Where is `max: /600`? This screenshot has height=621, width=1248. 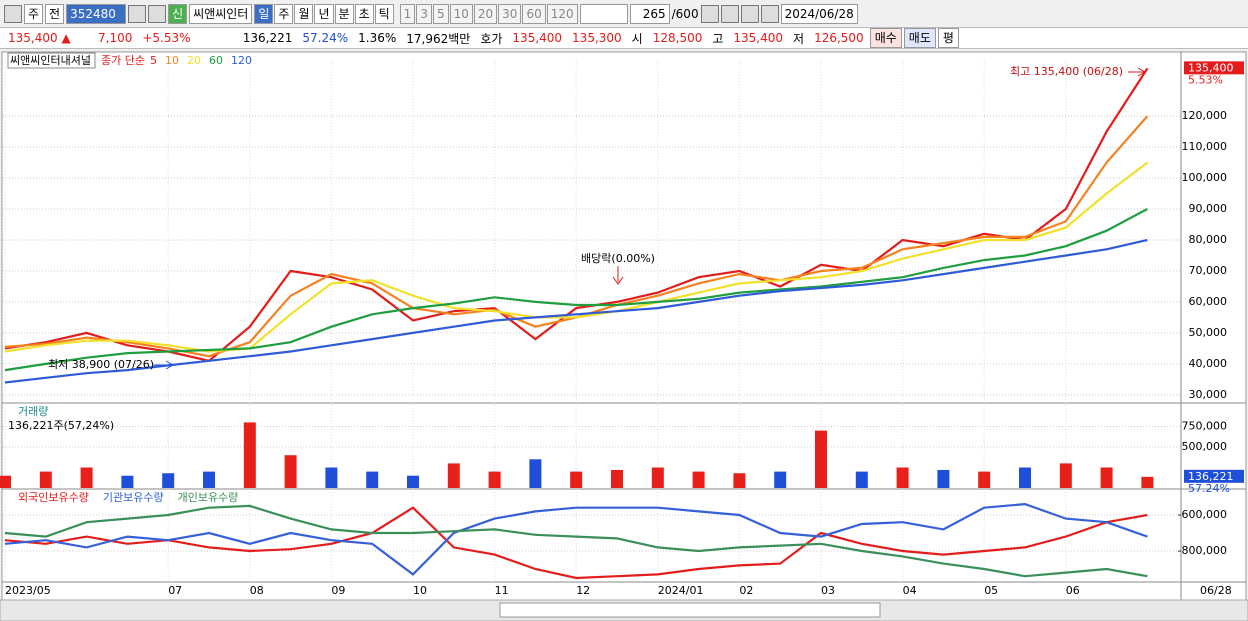
max: /600 is located at coordinates (685, 14).